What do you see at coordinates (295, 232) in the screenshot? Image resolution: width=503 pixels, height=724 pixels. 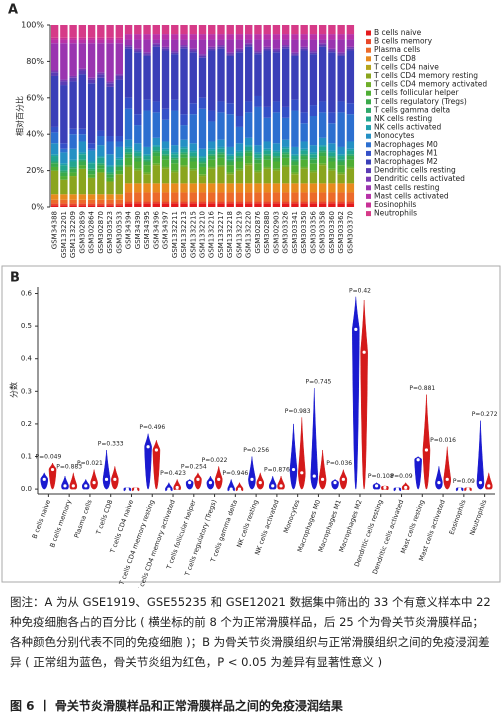 I see `x-tick-label: GSM303341` at bounding box center [295, 232].